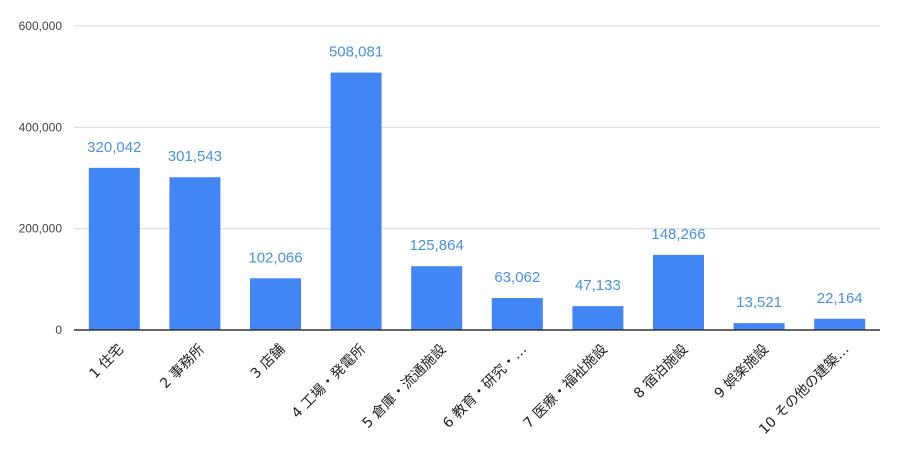 The image size is (900, 467). Describe the element at coordinates (742, 372) in the screenshot. I see `x-tick-label: 9 娯楽施設` at that location.